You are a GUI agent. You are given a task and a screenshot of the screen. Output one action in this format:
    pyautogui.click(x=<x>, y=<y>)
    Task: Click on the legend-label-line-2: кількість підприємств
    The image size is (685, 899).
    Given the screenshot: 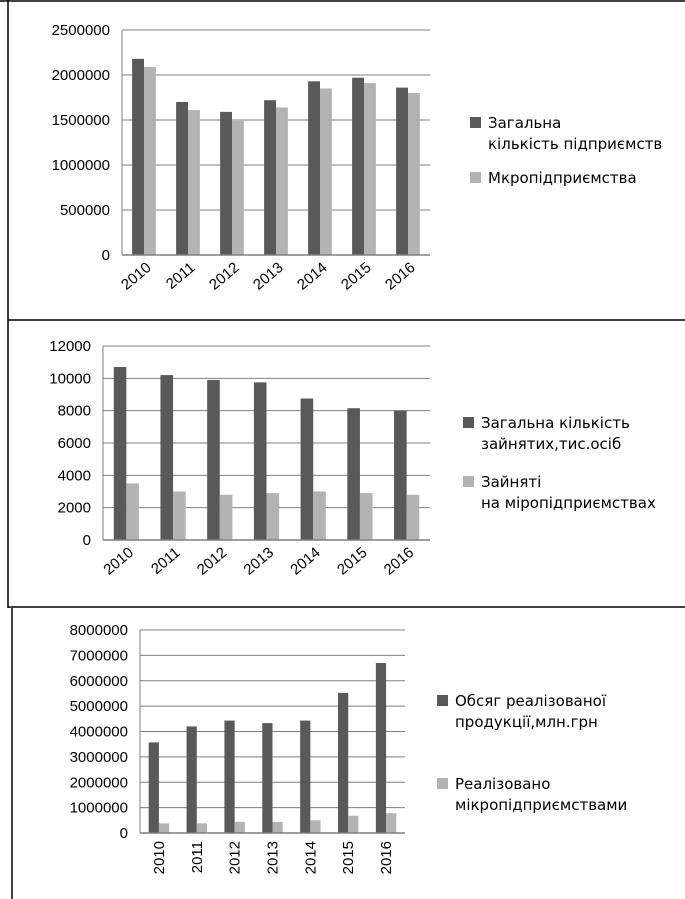 What is the action you would take?
    pyautogui.click(x=575, y=144)
    